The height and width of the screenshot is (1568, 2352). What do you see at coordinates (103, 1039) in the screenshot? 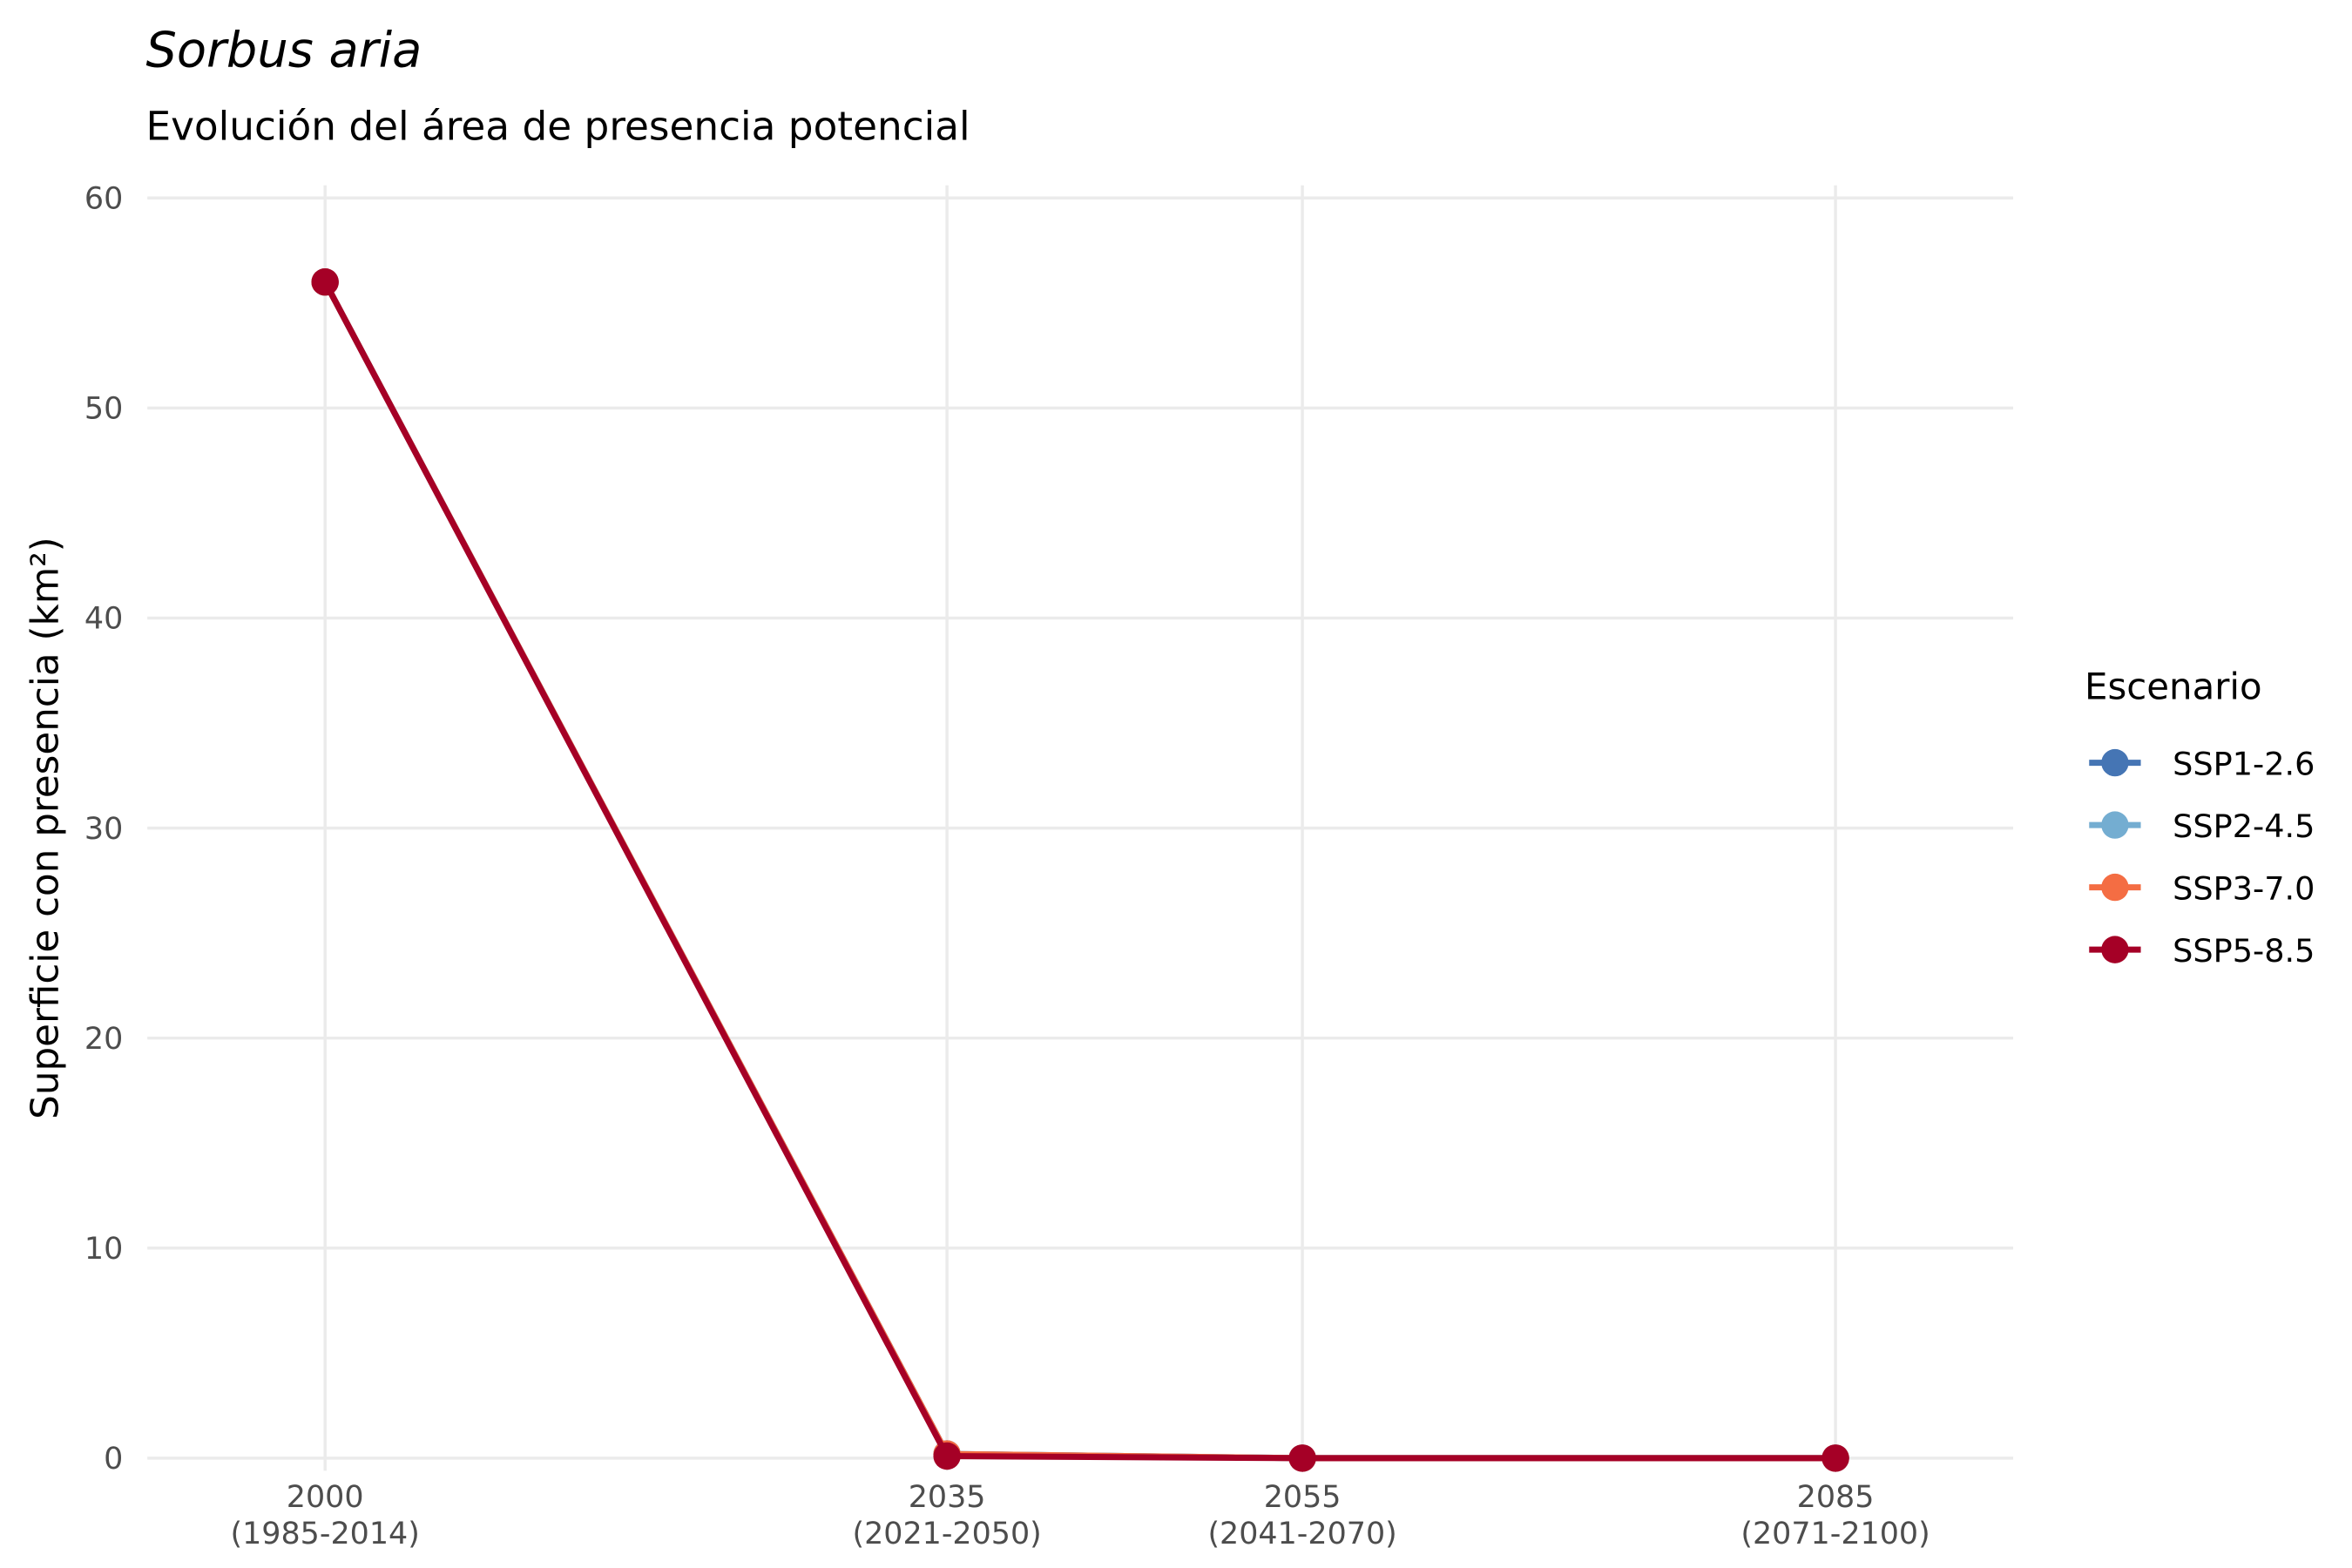
I see `y-tick-label: 20` at bounding box center [103, 1039].